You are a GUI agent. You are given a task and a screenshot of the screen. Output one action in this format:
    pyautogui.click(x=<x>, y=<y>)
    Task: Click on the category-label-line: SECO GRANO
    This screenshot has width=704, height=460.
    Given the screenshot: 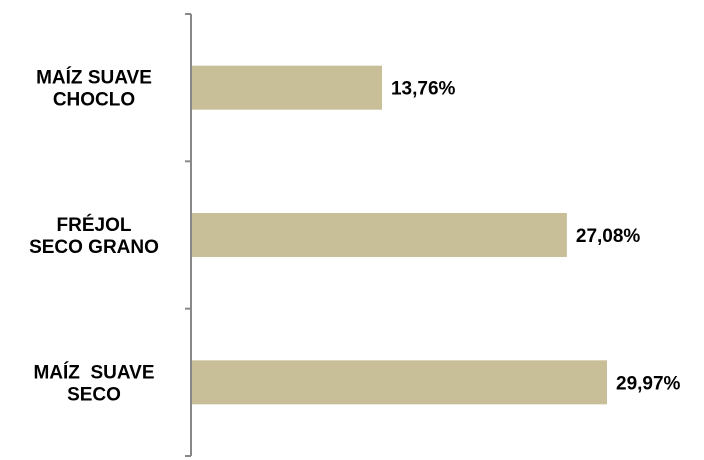 What is the action you would take?
    pyautogui.click(x=94, y=247)
    